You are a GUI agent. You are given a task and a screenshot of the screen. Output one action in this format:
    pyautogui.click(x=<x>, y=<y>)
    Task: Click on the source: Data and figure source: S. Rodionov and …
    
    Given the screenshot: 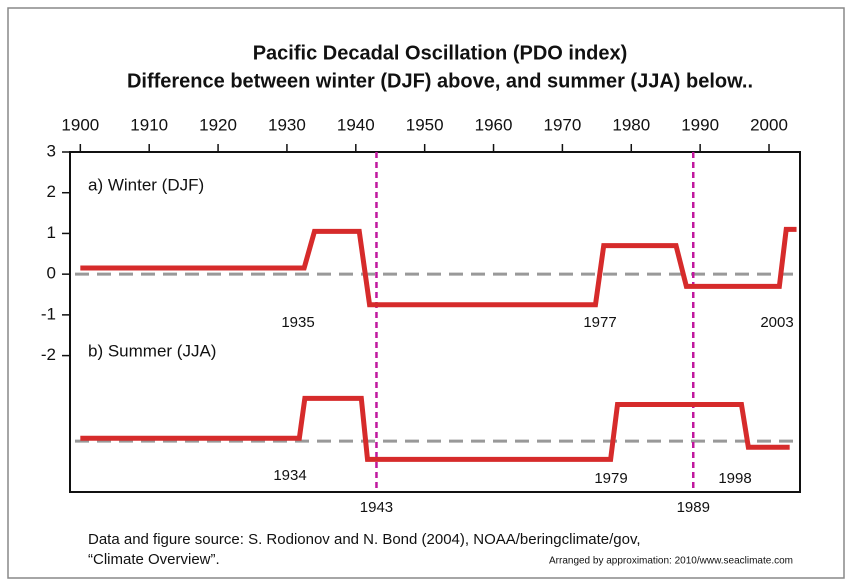 What is the action you would take?
    pyautogui.click(x=364, y=539)
    